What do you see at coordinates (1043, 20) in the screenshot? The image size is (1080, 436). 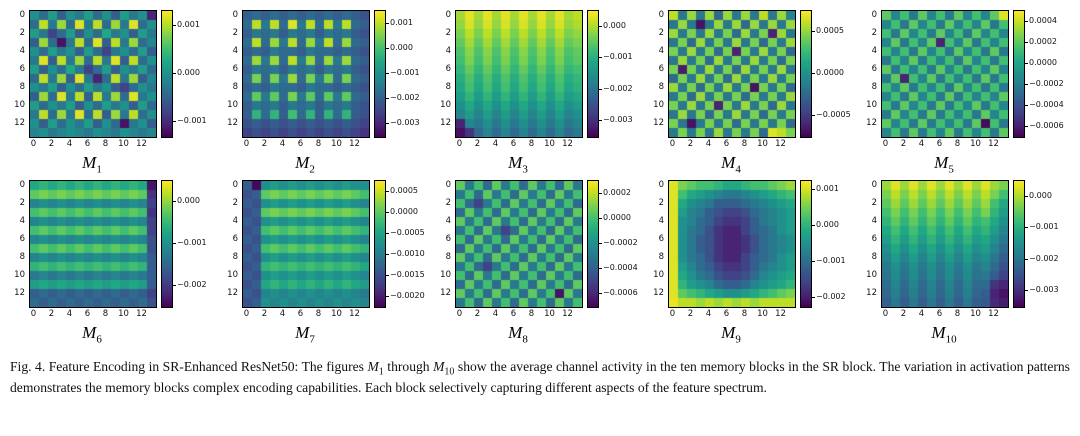 I see `colorbar-tick-label: 0.0004` at bounding box center [1043, 20].